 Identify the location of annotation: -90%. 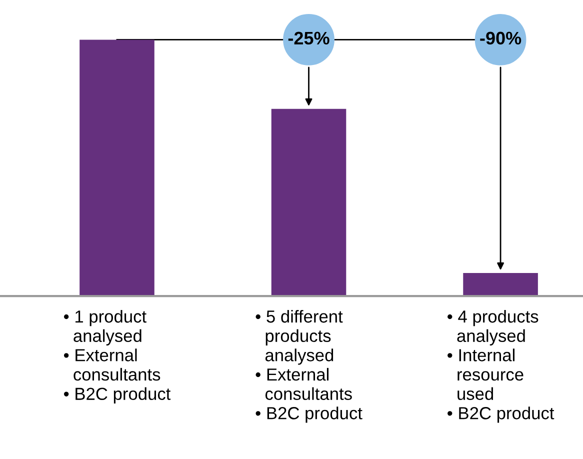
(501, 38).